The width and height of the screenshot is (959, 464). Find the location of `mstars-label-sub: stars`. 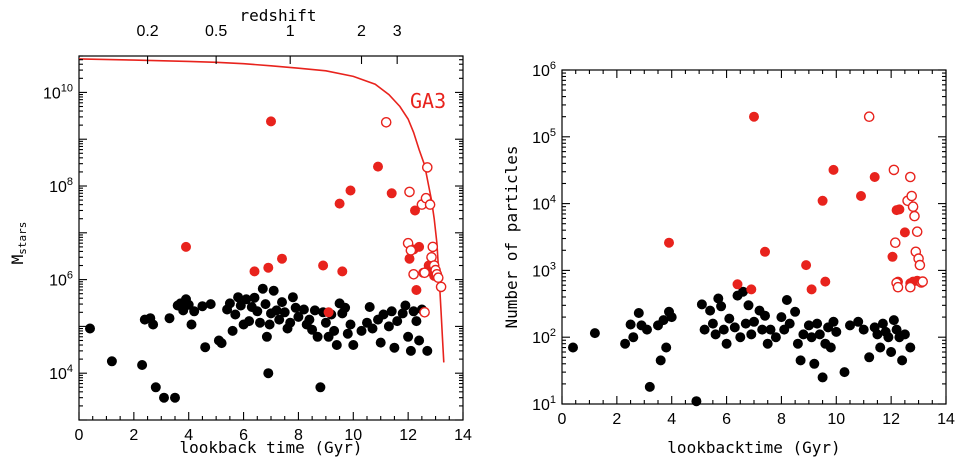

mstars-label-sub: stars is located at coordinates (22, 238).